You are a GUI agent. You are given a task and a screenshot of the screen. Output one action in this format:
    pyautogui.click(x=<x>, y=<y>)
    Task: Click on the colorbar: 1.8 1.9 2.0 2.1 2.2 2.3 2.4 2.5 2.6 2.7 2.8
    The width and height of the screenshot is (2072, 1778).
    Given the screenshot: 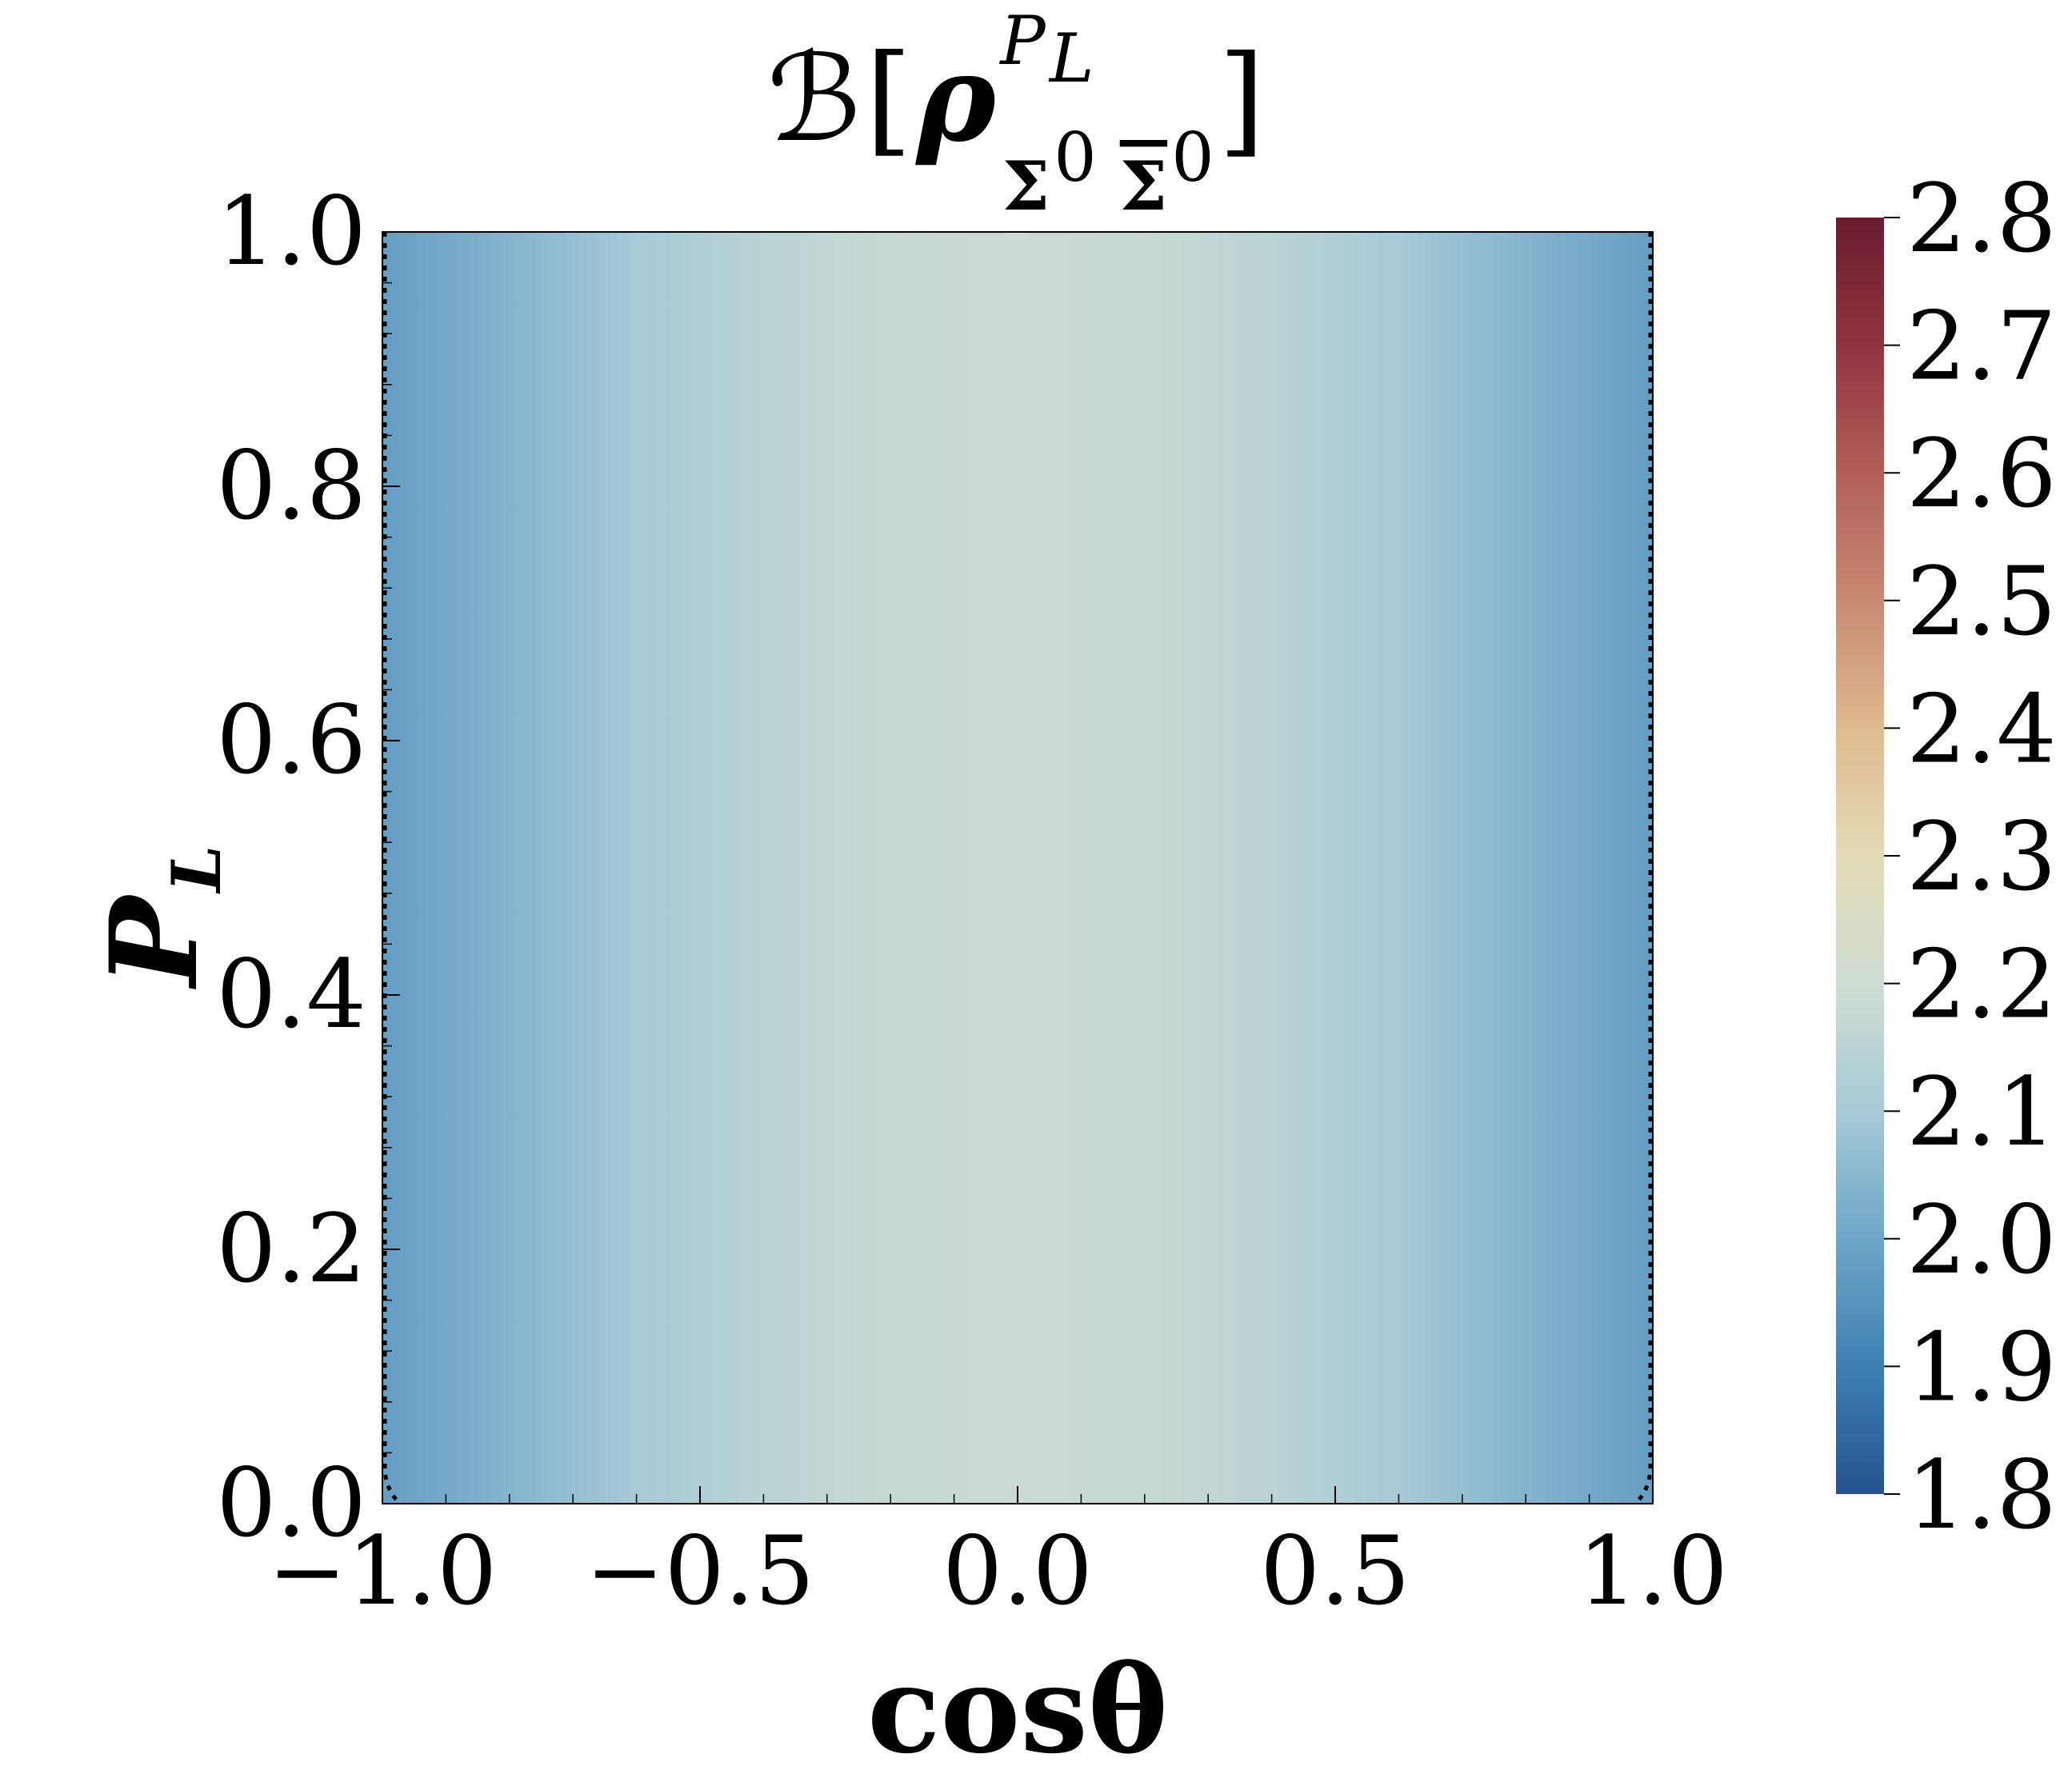 What is the action you would take?
    pyautogui.click(x=1946, y=856)
    